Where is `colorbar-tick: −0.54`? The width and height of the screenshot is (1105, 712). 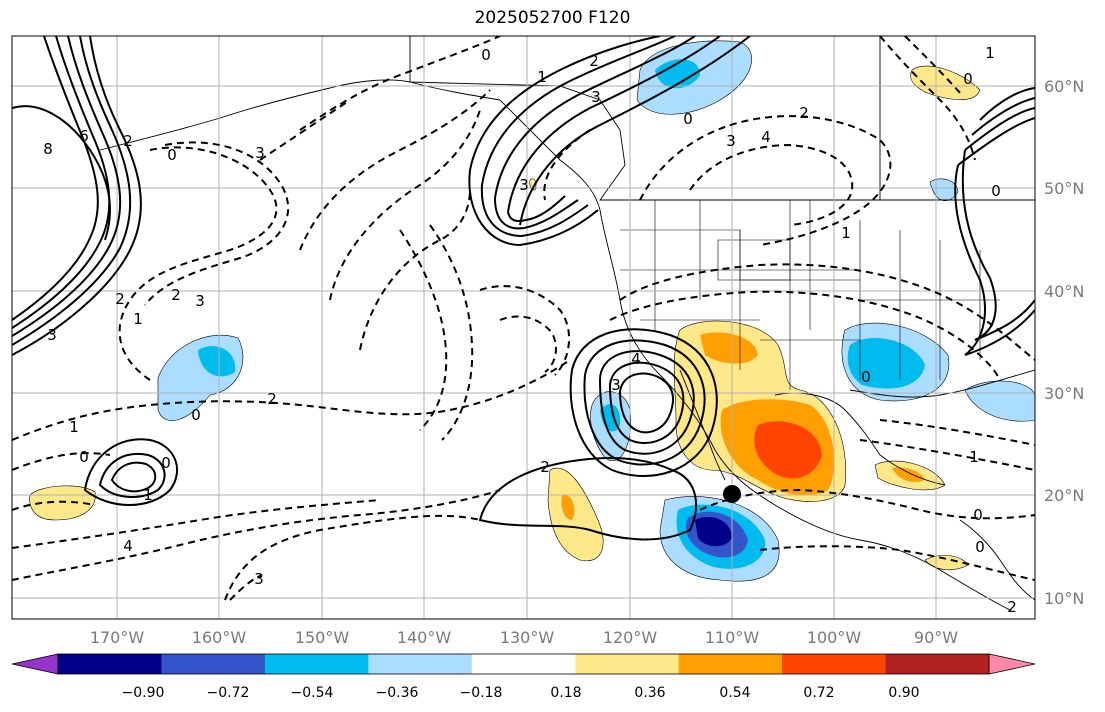 colorbar-tick: −0.54 is located at coordinates (312, 693).